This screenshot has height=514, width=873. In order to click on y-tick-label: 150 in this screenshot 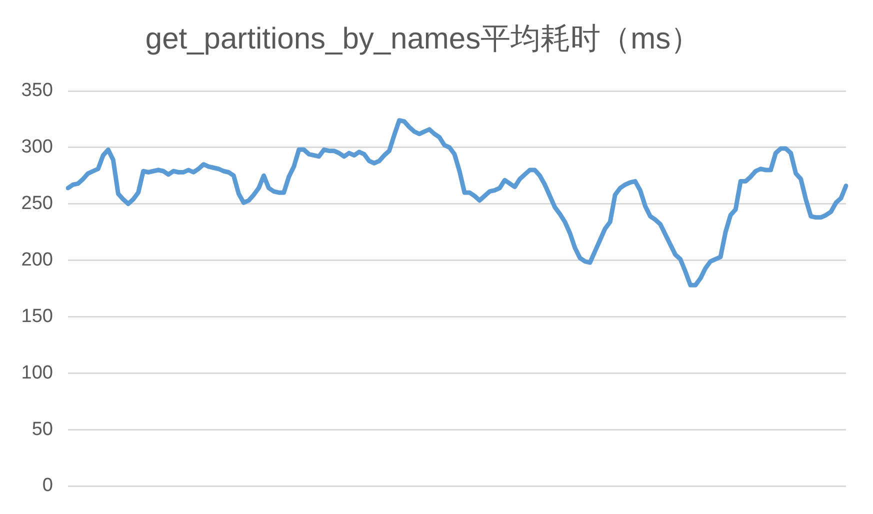, I will do `click(37, 316)`.